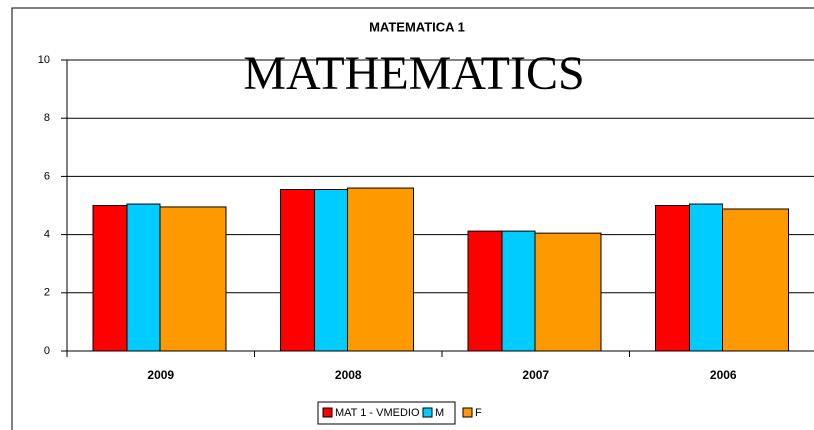 The image size is (814, 430). What do you see at coordinates (413, 73) in the screenshot?
I see `annotation: MATHEMATICS` at bounding box center [413, 73].